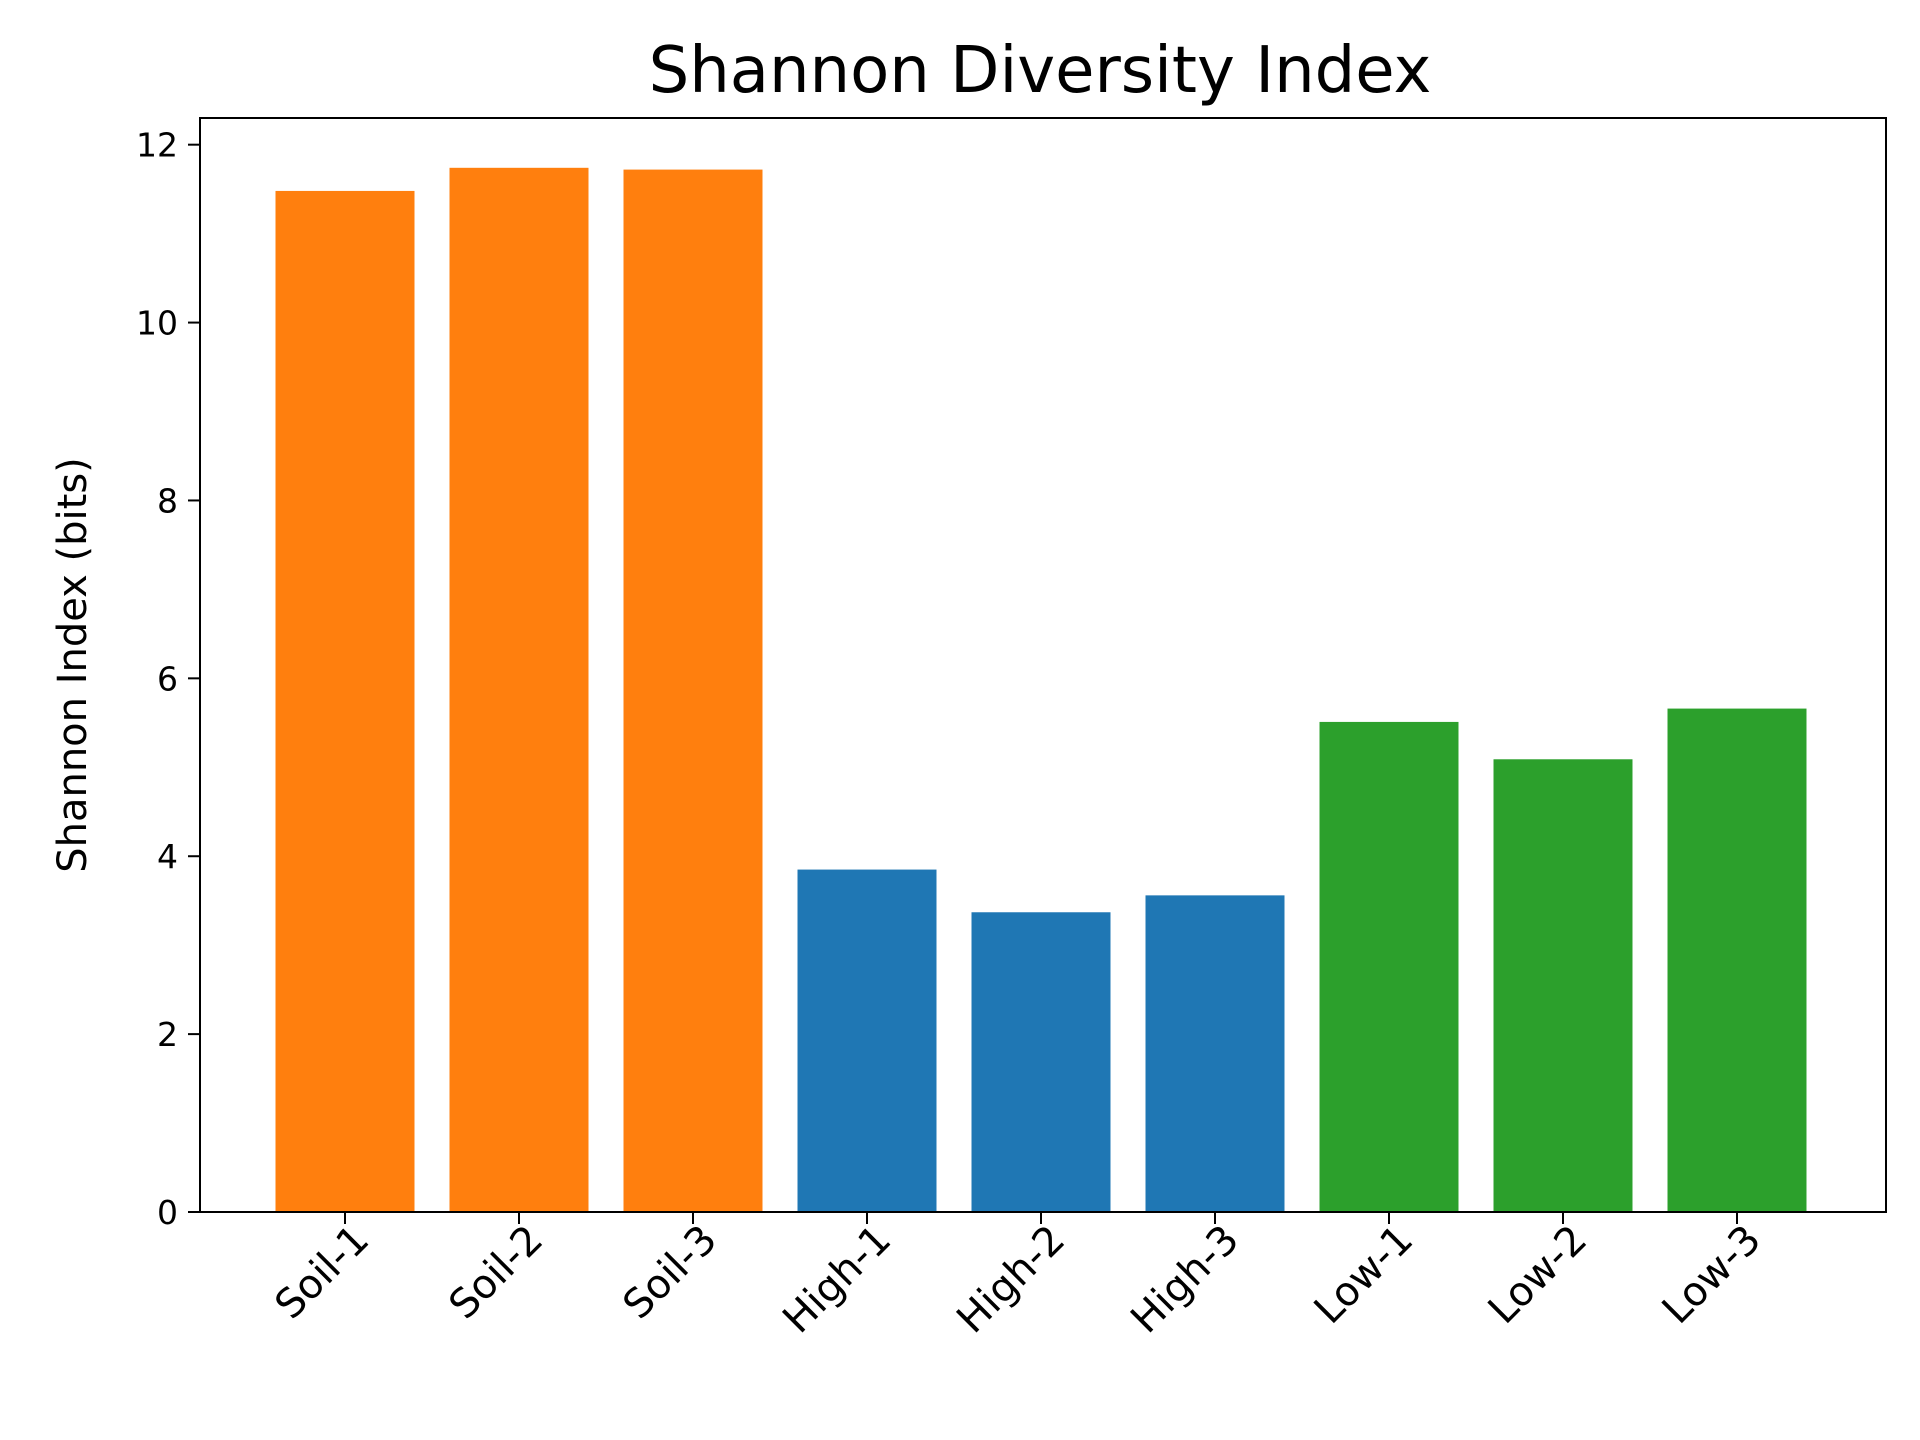 The width and height of the screenshot is (1920, 1440). I want to click on x-tick-label: High-3, so click(1185, 1280).